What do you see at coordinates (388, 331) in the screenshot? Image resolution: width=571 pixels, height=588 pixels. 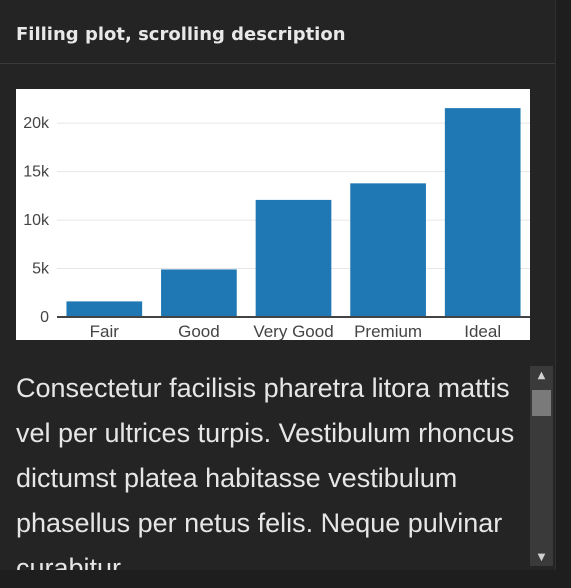 I see `x-tick-label: Premium` at bounding box center [388, 331].